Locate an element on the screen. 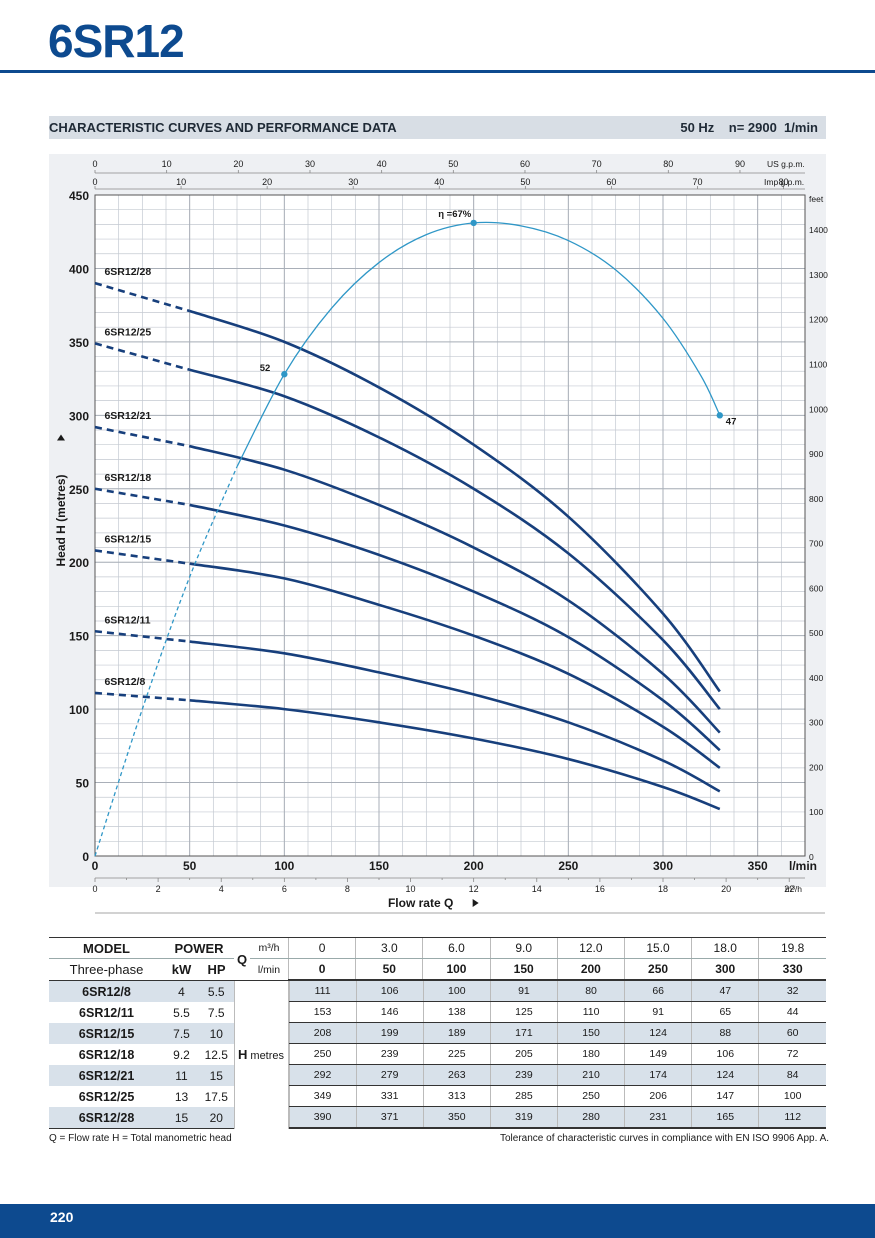 This screenshot has height=1238, width=875. y-tick-label: 350 is located at coordinates (79, 343).